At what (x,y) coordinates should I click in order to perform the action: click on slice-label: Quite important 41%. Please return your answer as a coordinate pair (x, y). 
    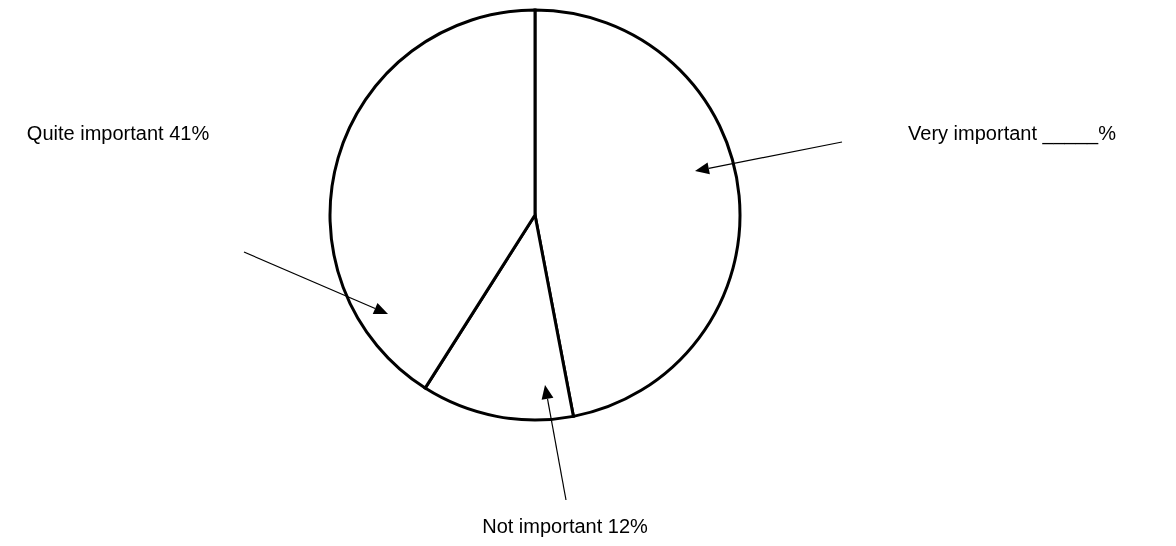
    Looking at the image, I should click on (118, 133).